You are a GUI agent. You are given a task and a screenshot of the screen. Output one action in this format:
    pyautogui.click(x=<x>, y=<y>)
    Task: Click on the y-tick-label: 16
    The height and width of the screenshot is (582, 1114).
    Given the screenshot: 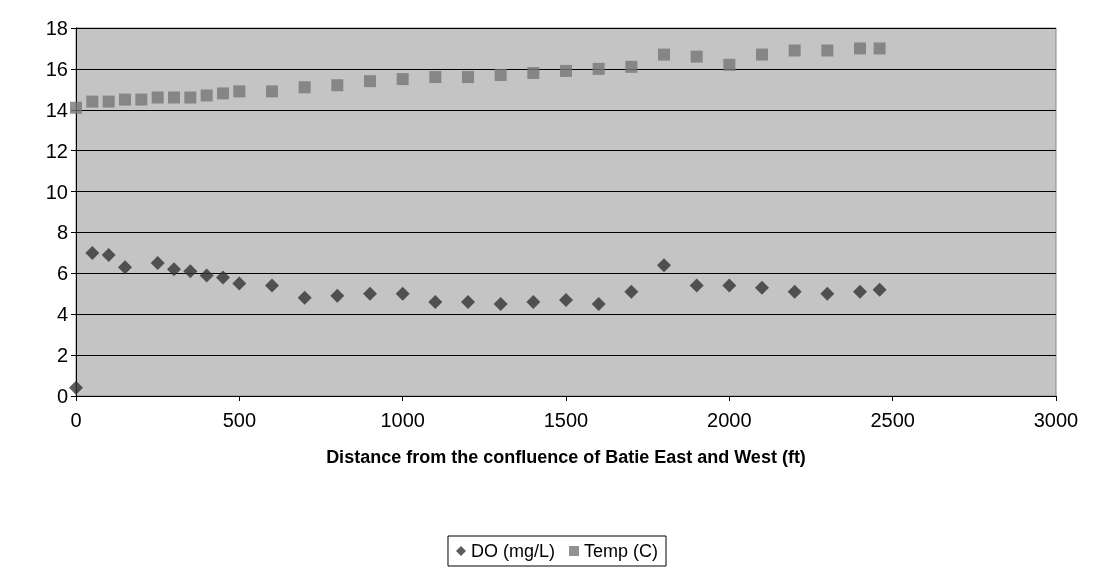 What is the action you would take?
    pyautogui.click(x=56, y=68)
    